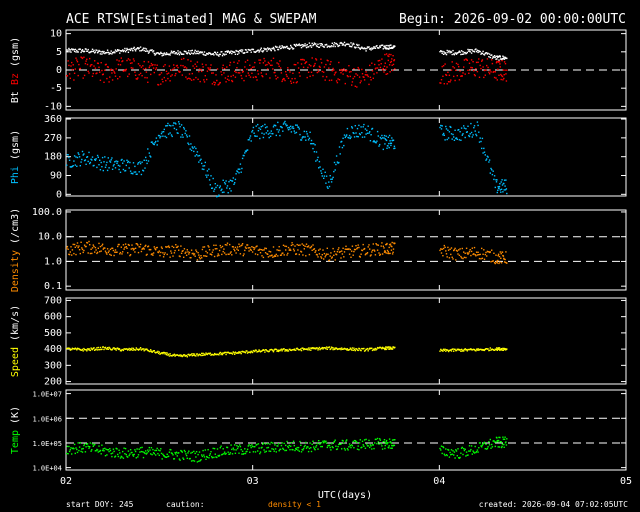 This screenshot has width=640, height=512. What do you see at coordinates (15, 70) in the screenshot?
I see `y-axis-label: Bt Bz (gsm)` at bounding box center [15, 70].